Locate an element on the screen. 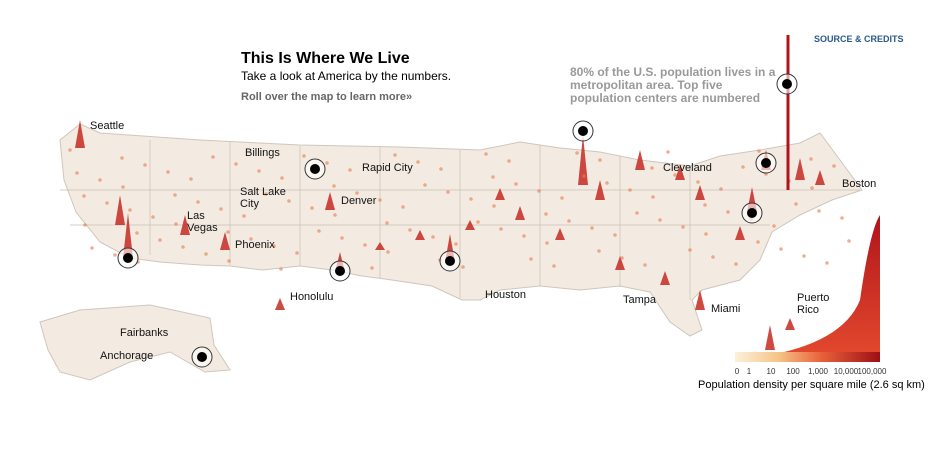 Image resolution: width=946 pixels, height=450 pixels. city-label: Honolulu is located at coordinates (311, 297).